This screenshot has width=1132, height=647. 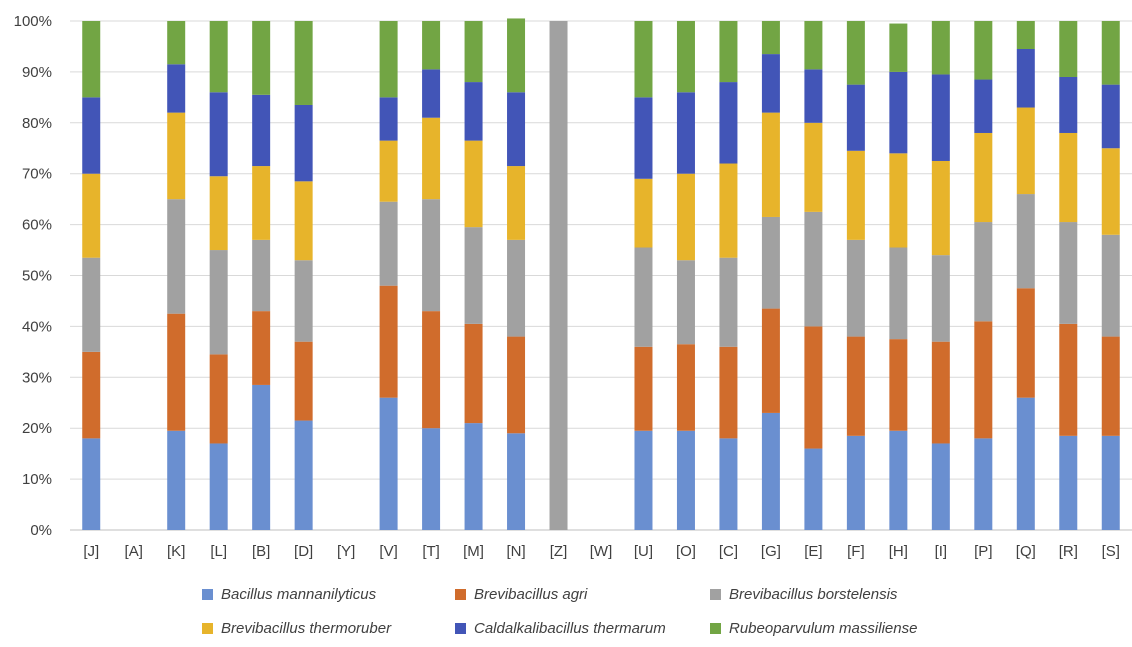 What do you see at coordinates (813, 594) in the screenshot?
I see `legend-label: Brevibacillus borstelensis` at bounding box center [813, 594].